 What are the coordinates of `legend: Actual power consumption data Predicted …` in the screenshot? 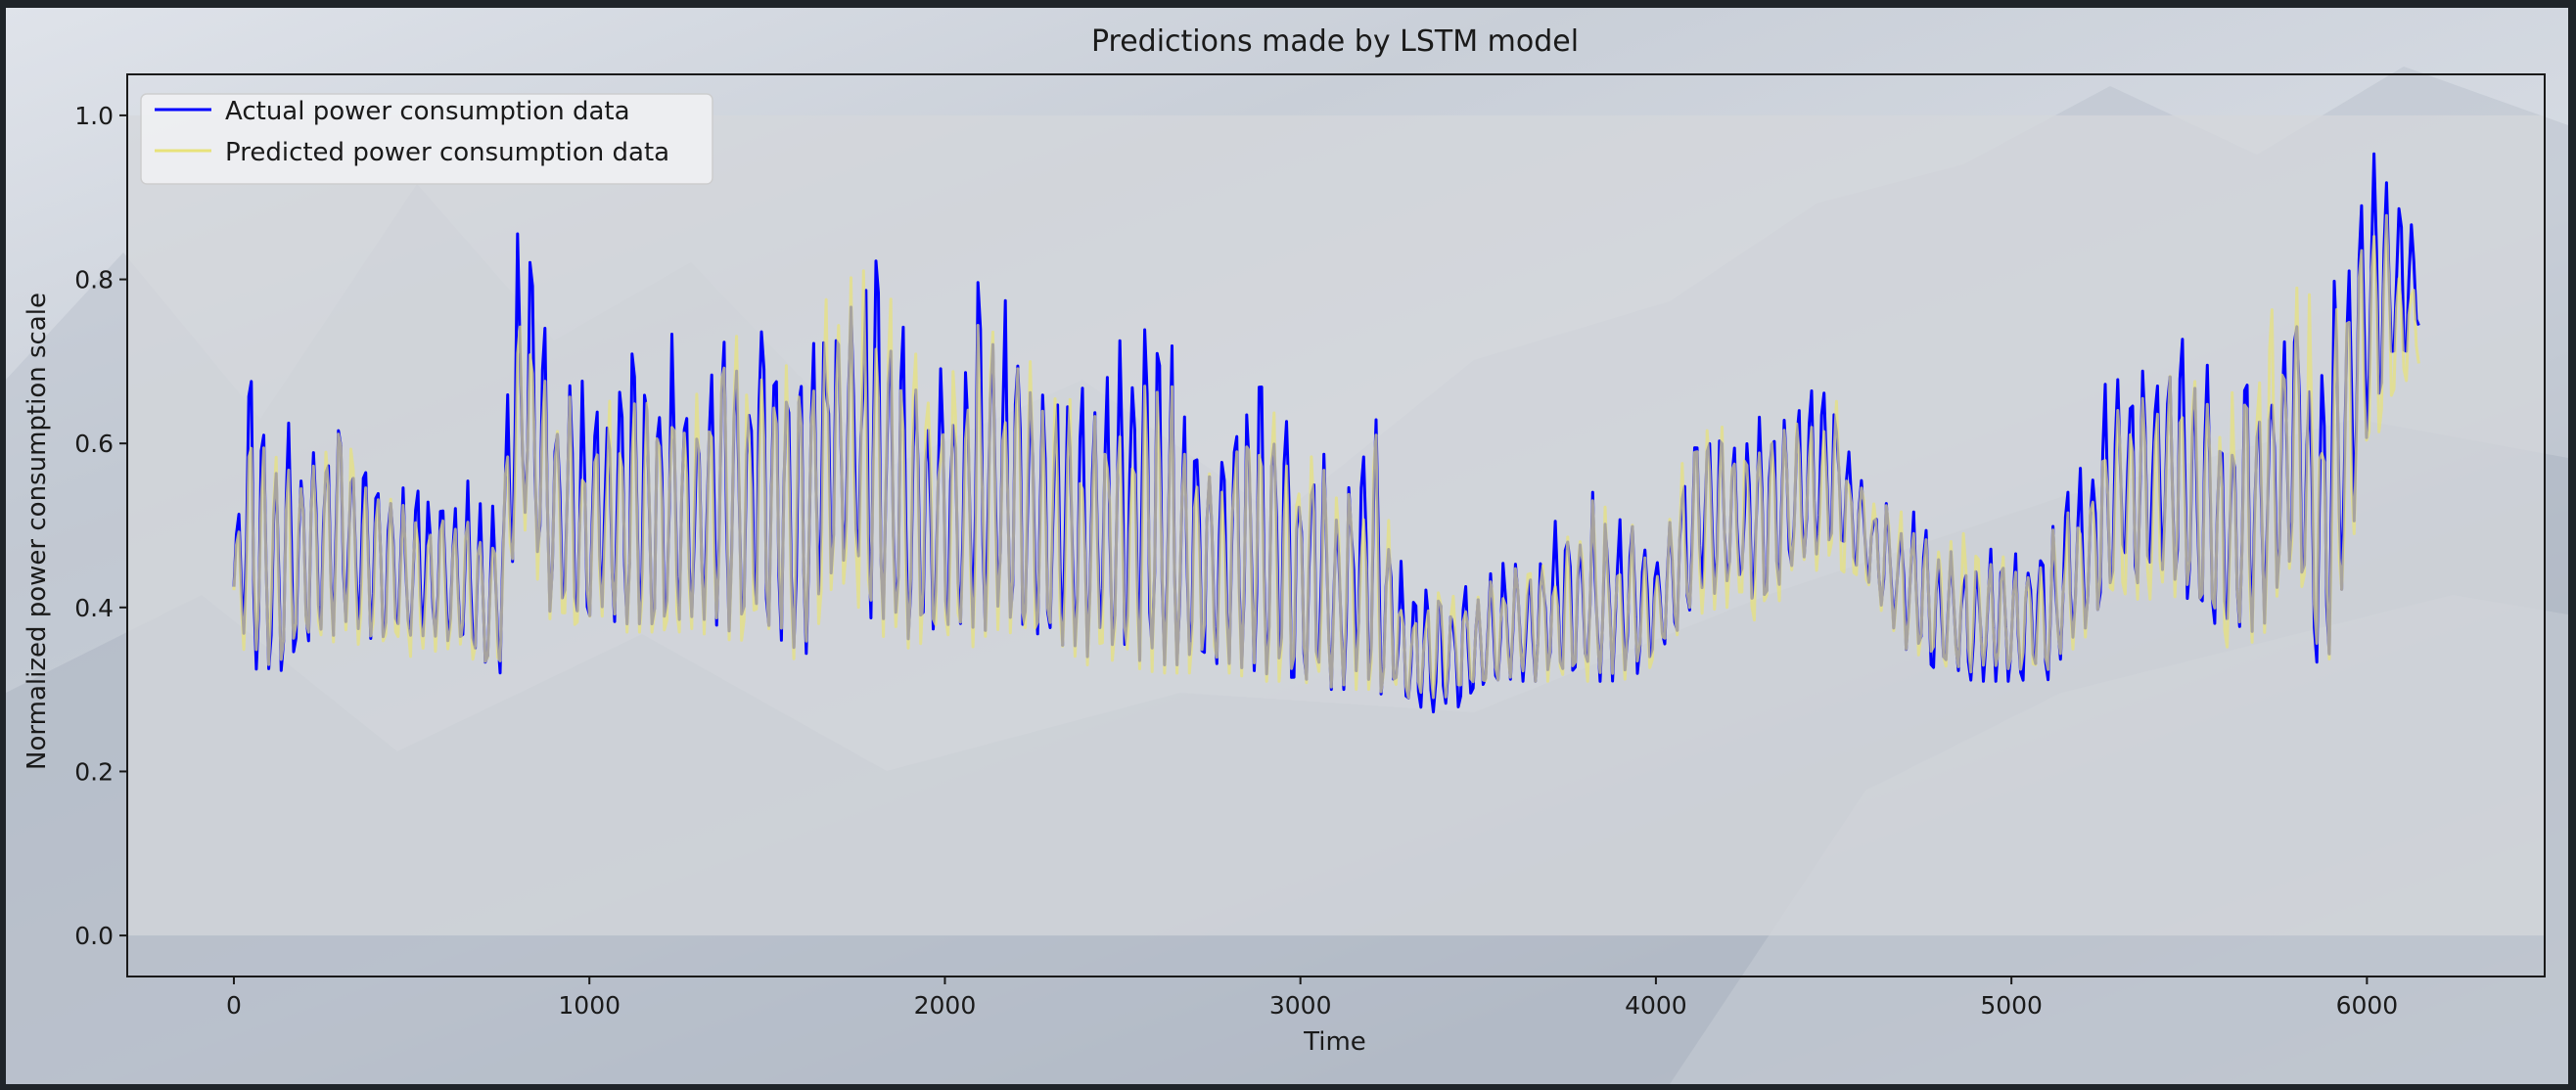 It's located at (426, 139).